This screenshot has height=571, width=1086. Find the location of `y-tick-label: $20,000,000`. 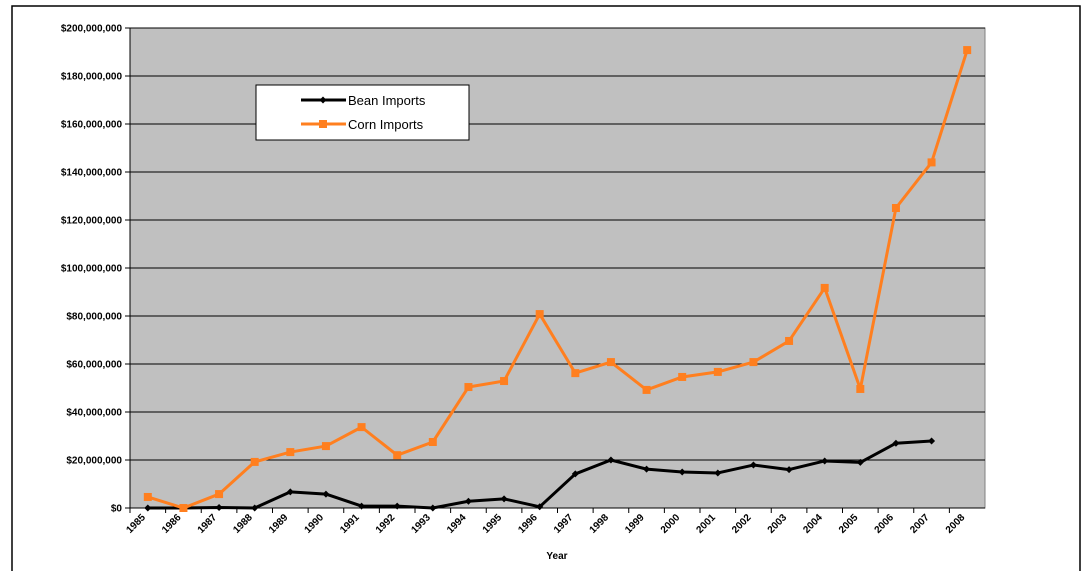

y-tick-label: $20,000,000 is located at coordinates (94, 461).